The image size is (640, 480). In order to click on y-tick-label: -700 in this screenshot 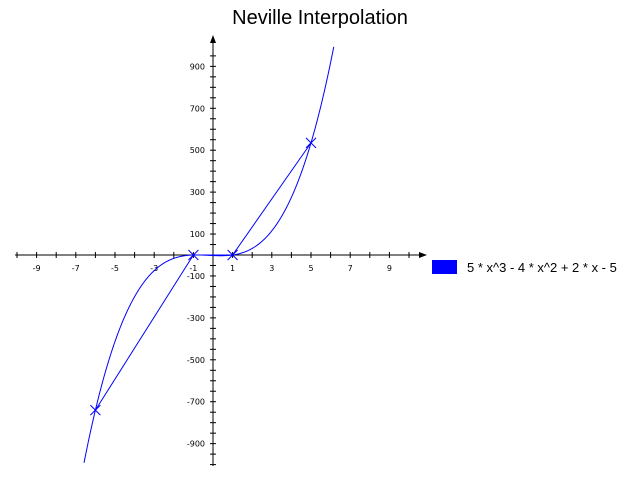, I will do `click(196, 402)`.